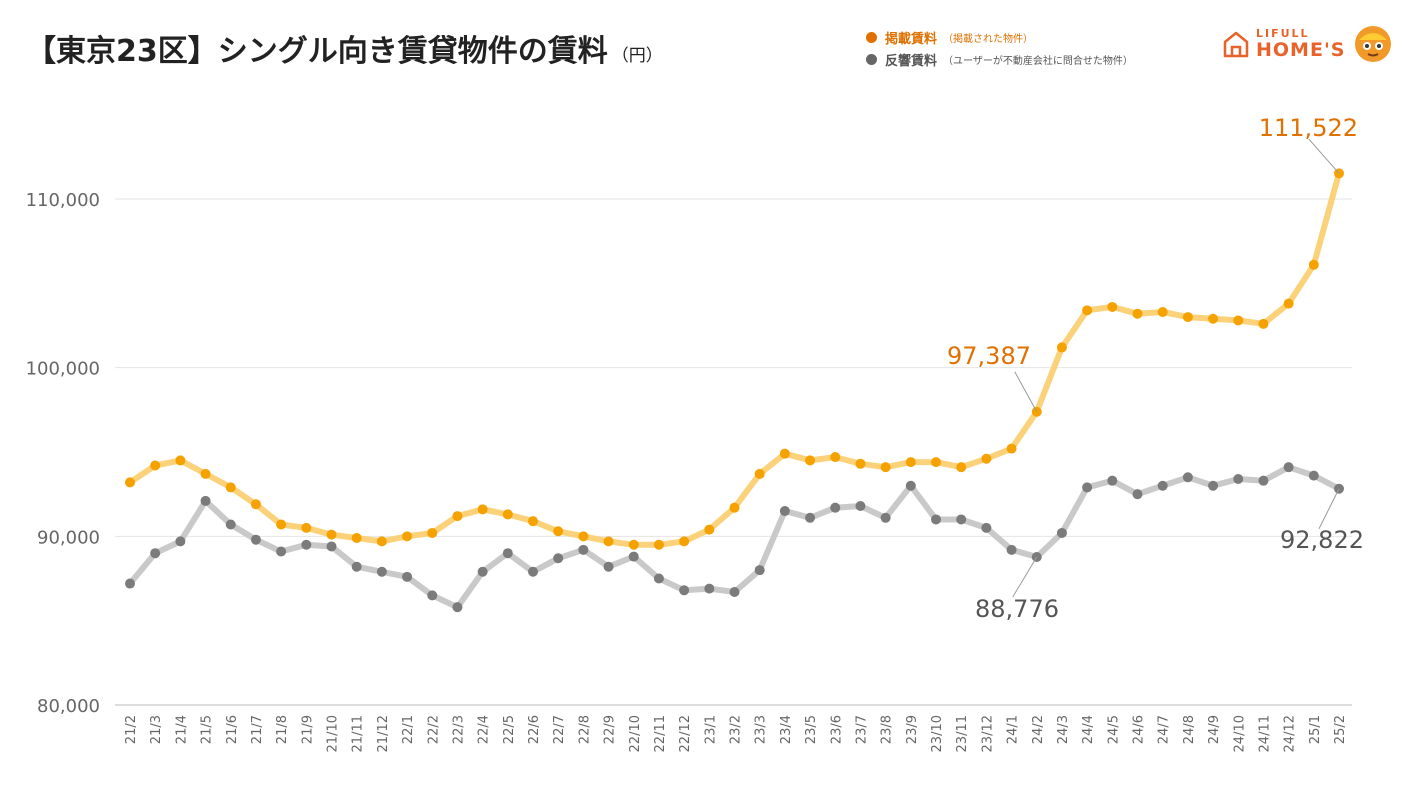 This screenshot has width=1411, height=794. What do you see at coordinates (317, 51) in the screenshot?
I see `chart-title-text: 【東京23区】シングル向き賃貸物件の賃料` at bounding box center [317, 51].